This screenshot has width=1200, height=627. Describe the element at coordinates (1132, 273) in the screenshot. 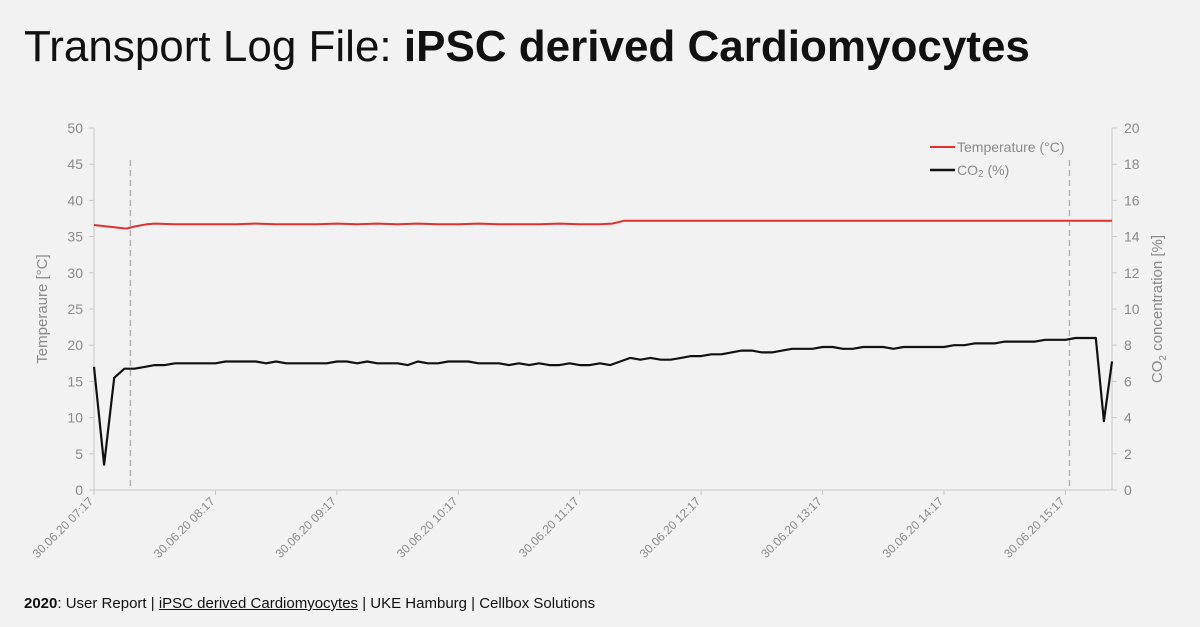

I see `right-y-tick-label: 12` at that location.